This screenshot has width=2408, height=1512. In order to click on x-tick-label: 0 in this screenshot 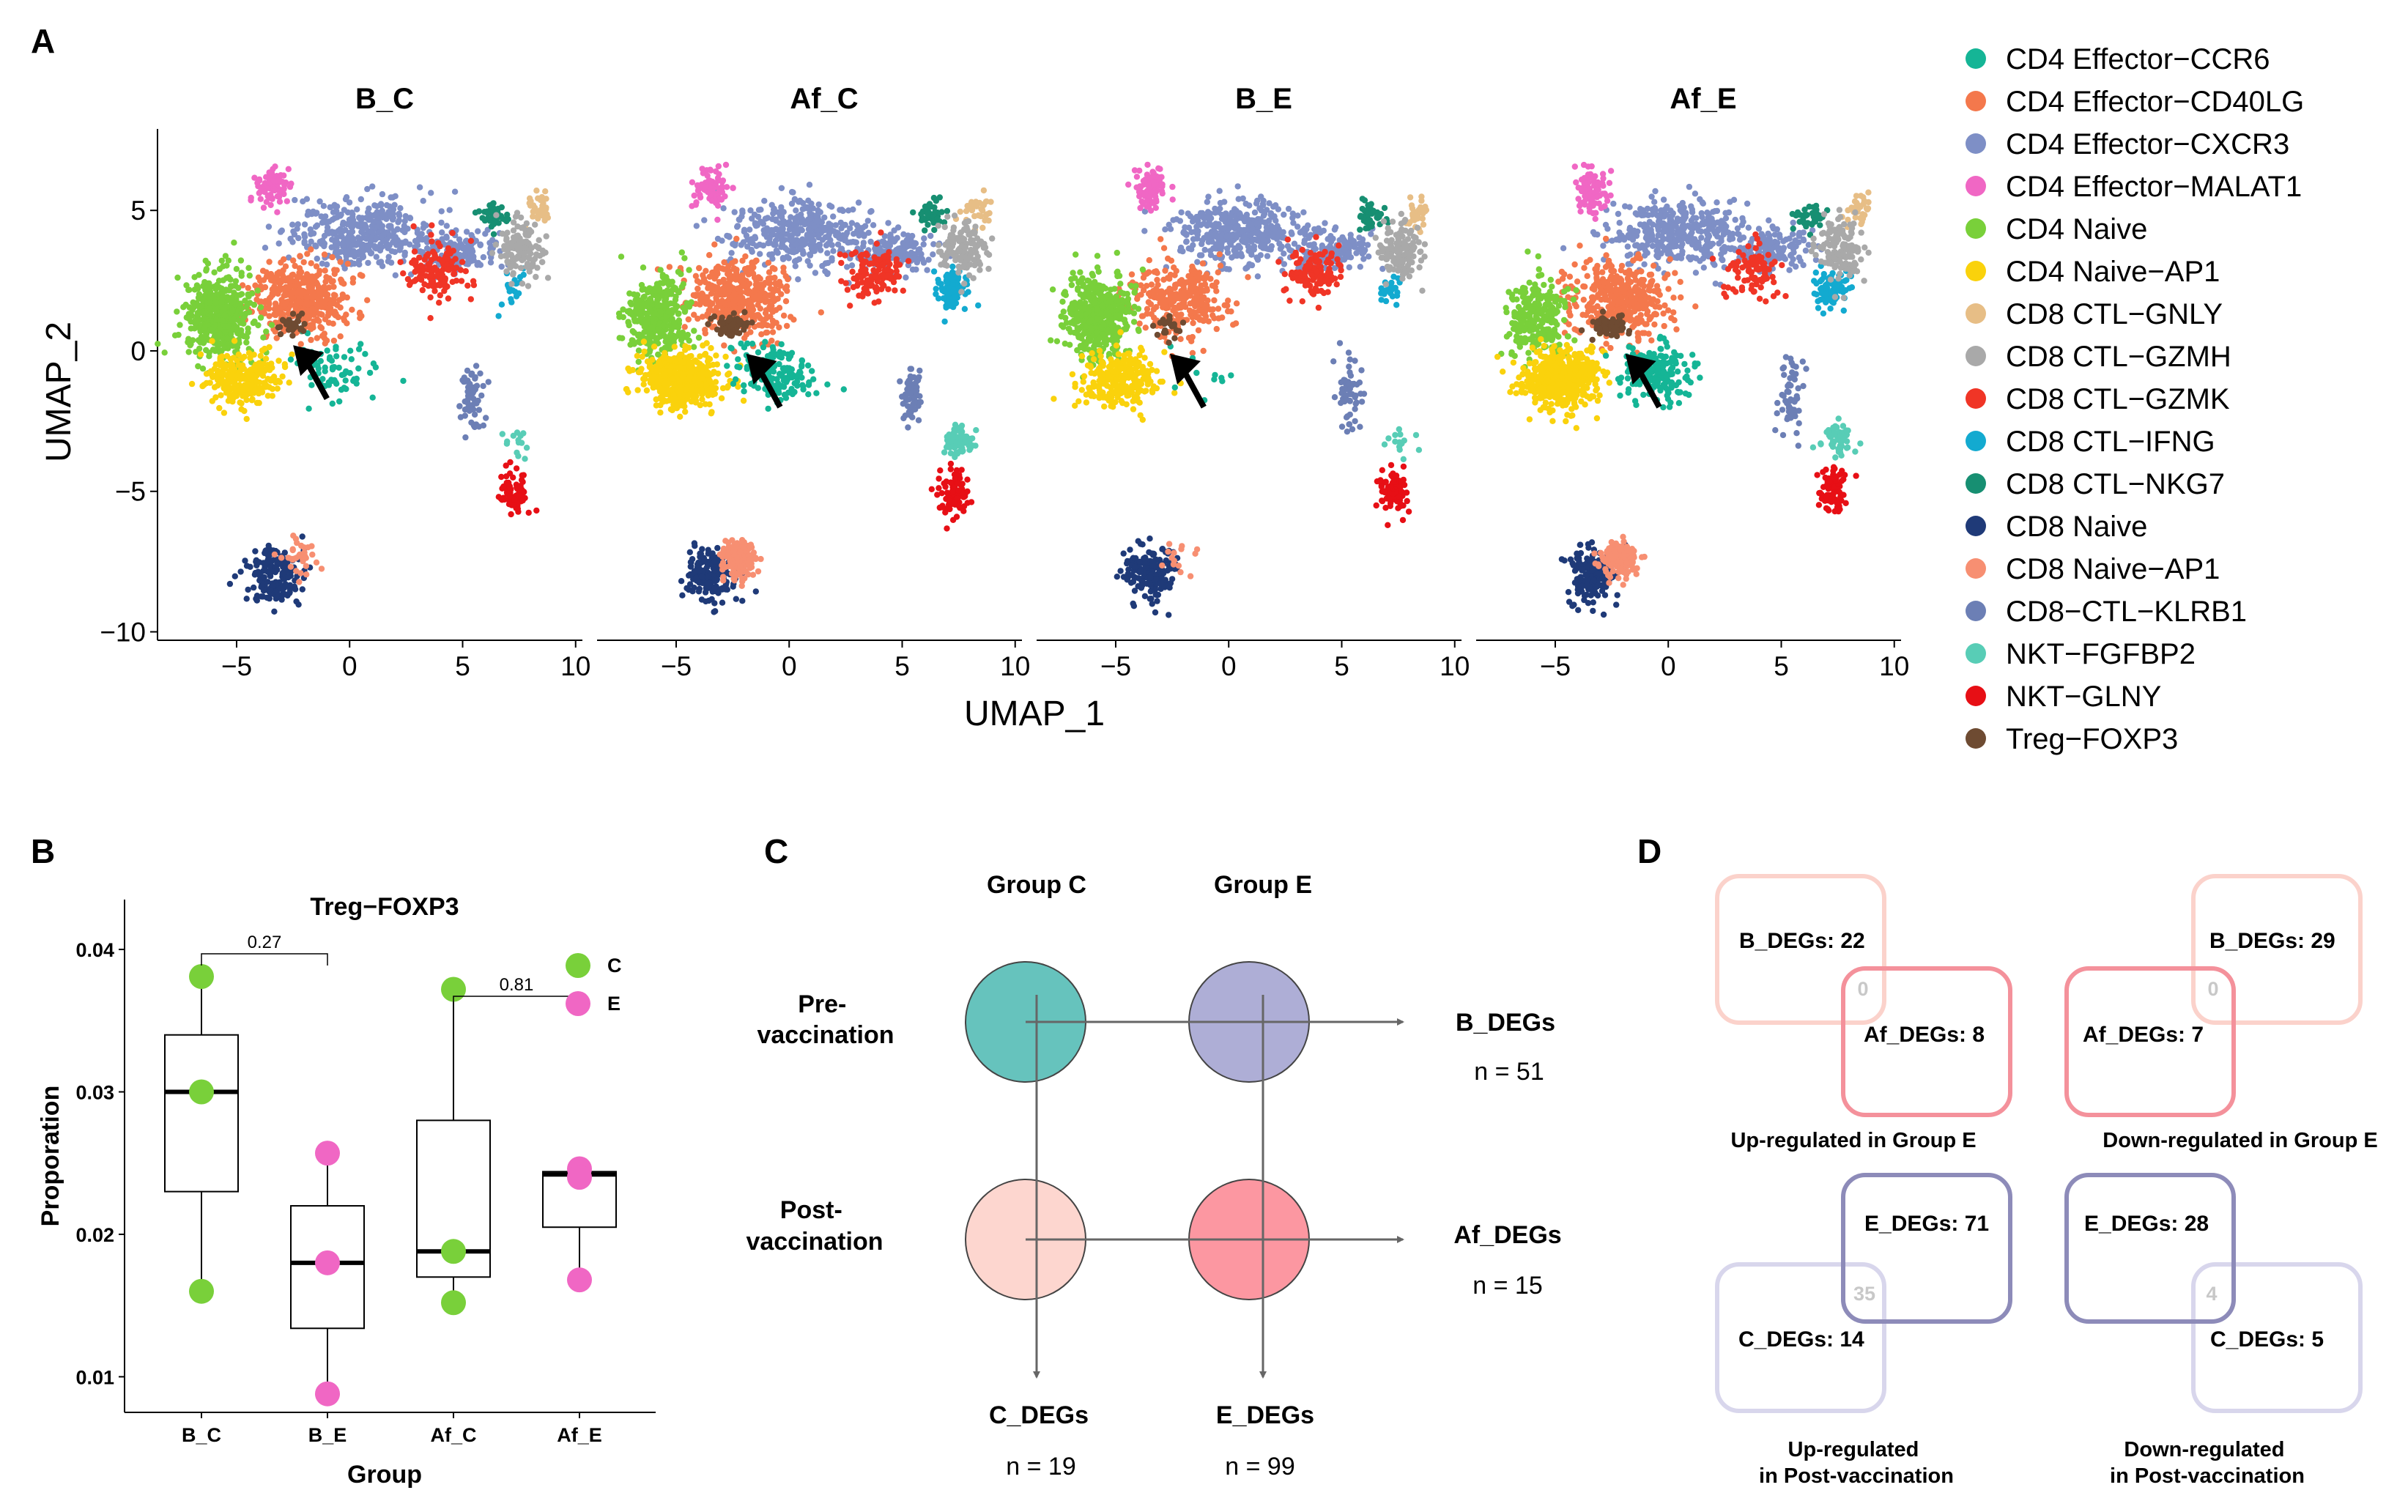, I will do `click(350, 666)`.